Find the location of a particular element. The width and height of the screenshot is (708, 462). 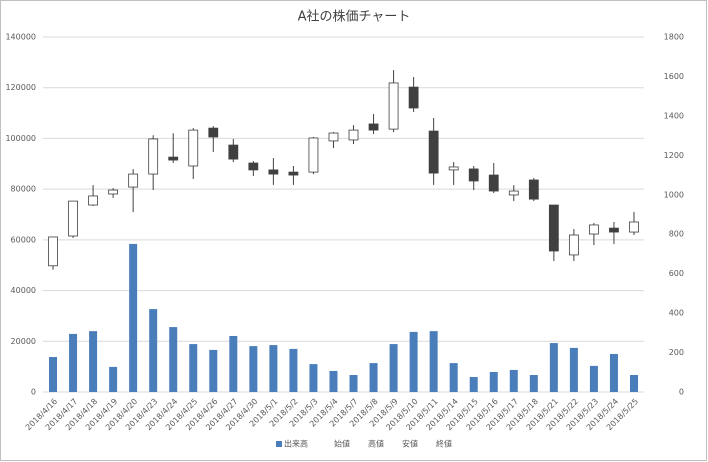

y-tick-label: 0 is located at coordinates (33, 392).